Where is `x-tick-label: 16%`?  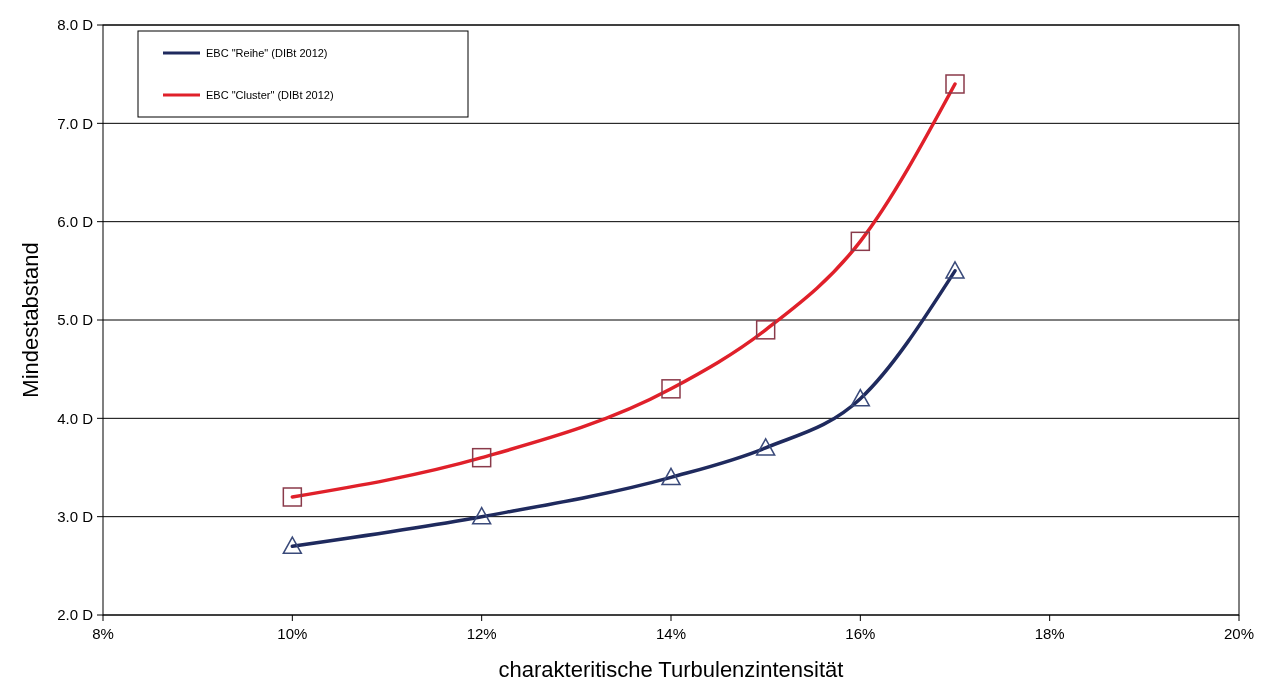
x-tick-label: 16% is located at coordinates (860, 633).